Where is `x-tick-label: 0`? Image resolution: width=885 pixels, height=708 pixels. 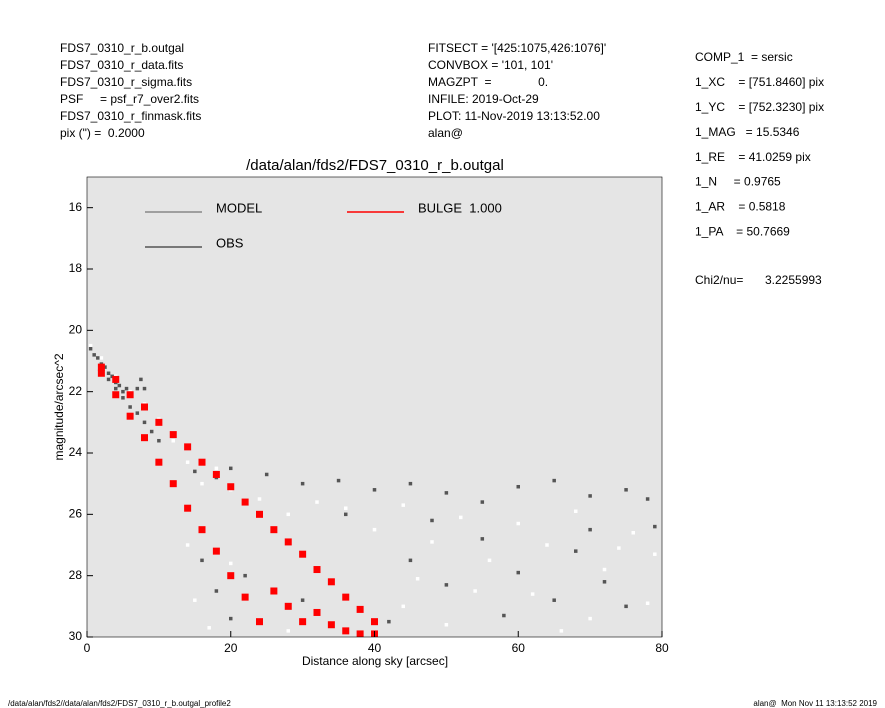 x-tick-label: 0 is located at coordinates (87, 648).